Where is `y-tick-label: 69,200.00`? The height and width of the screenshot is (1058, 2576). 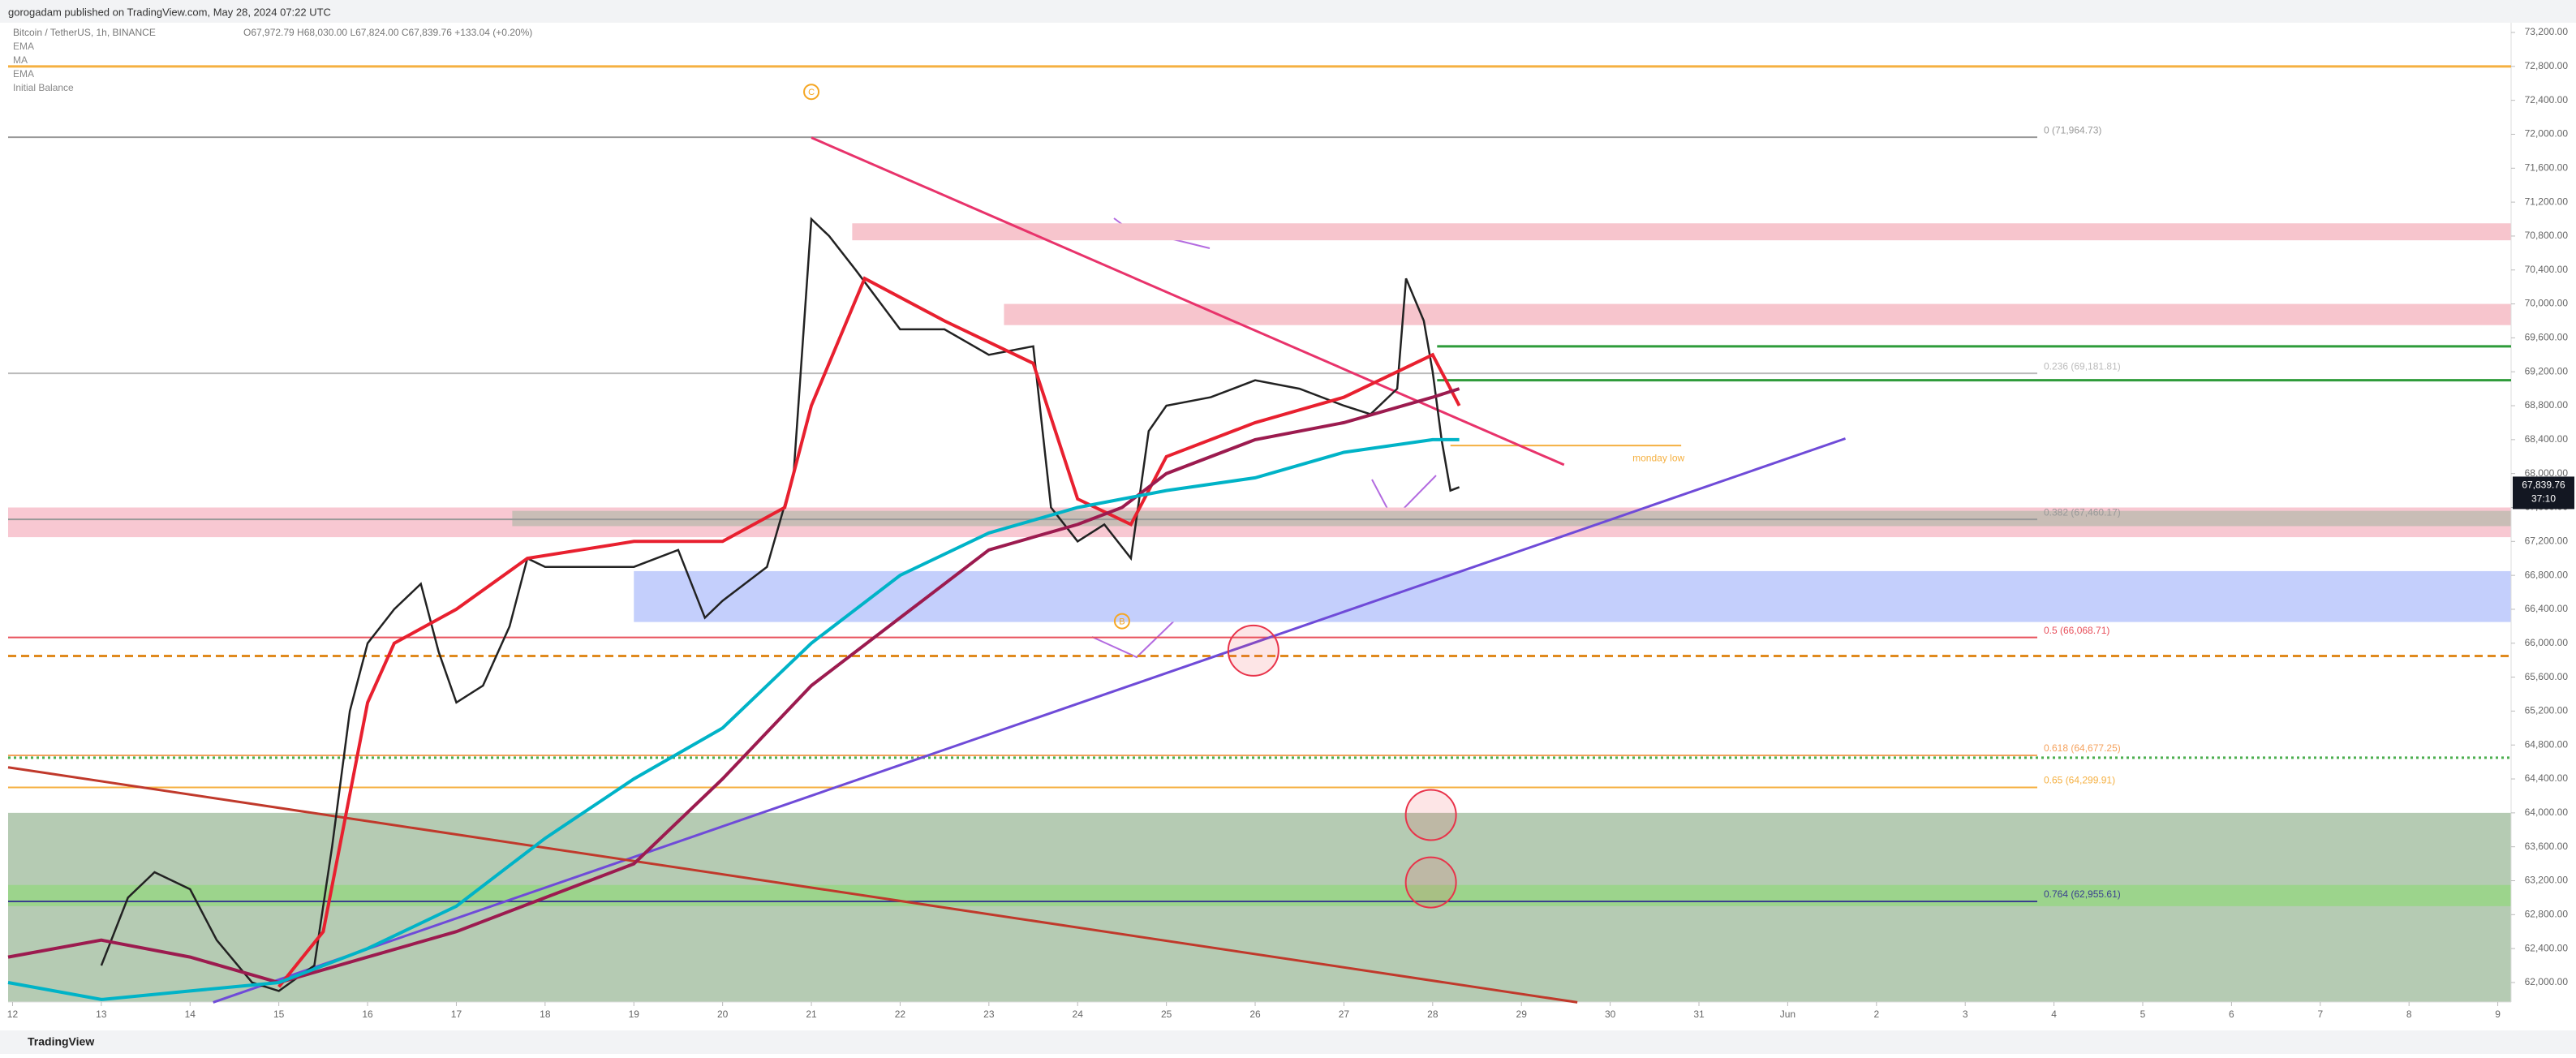
y-tick-label: 69,200.00 is located at coordinates (2547, 370).